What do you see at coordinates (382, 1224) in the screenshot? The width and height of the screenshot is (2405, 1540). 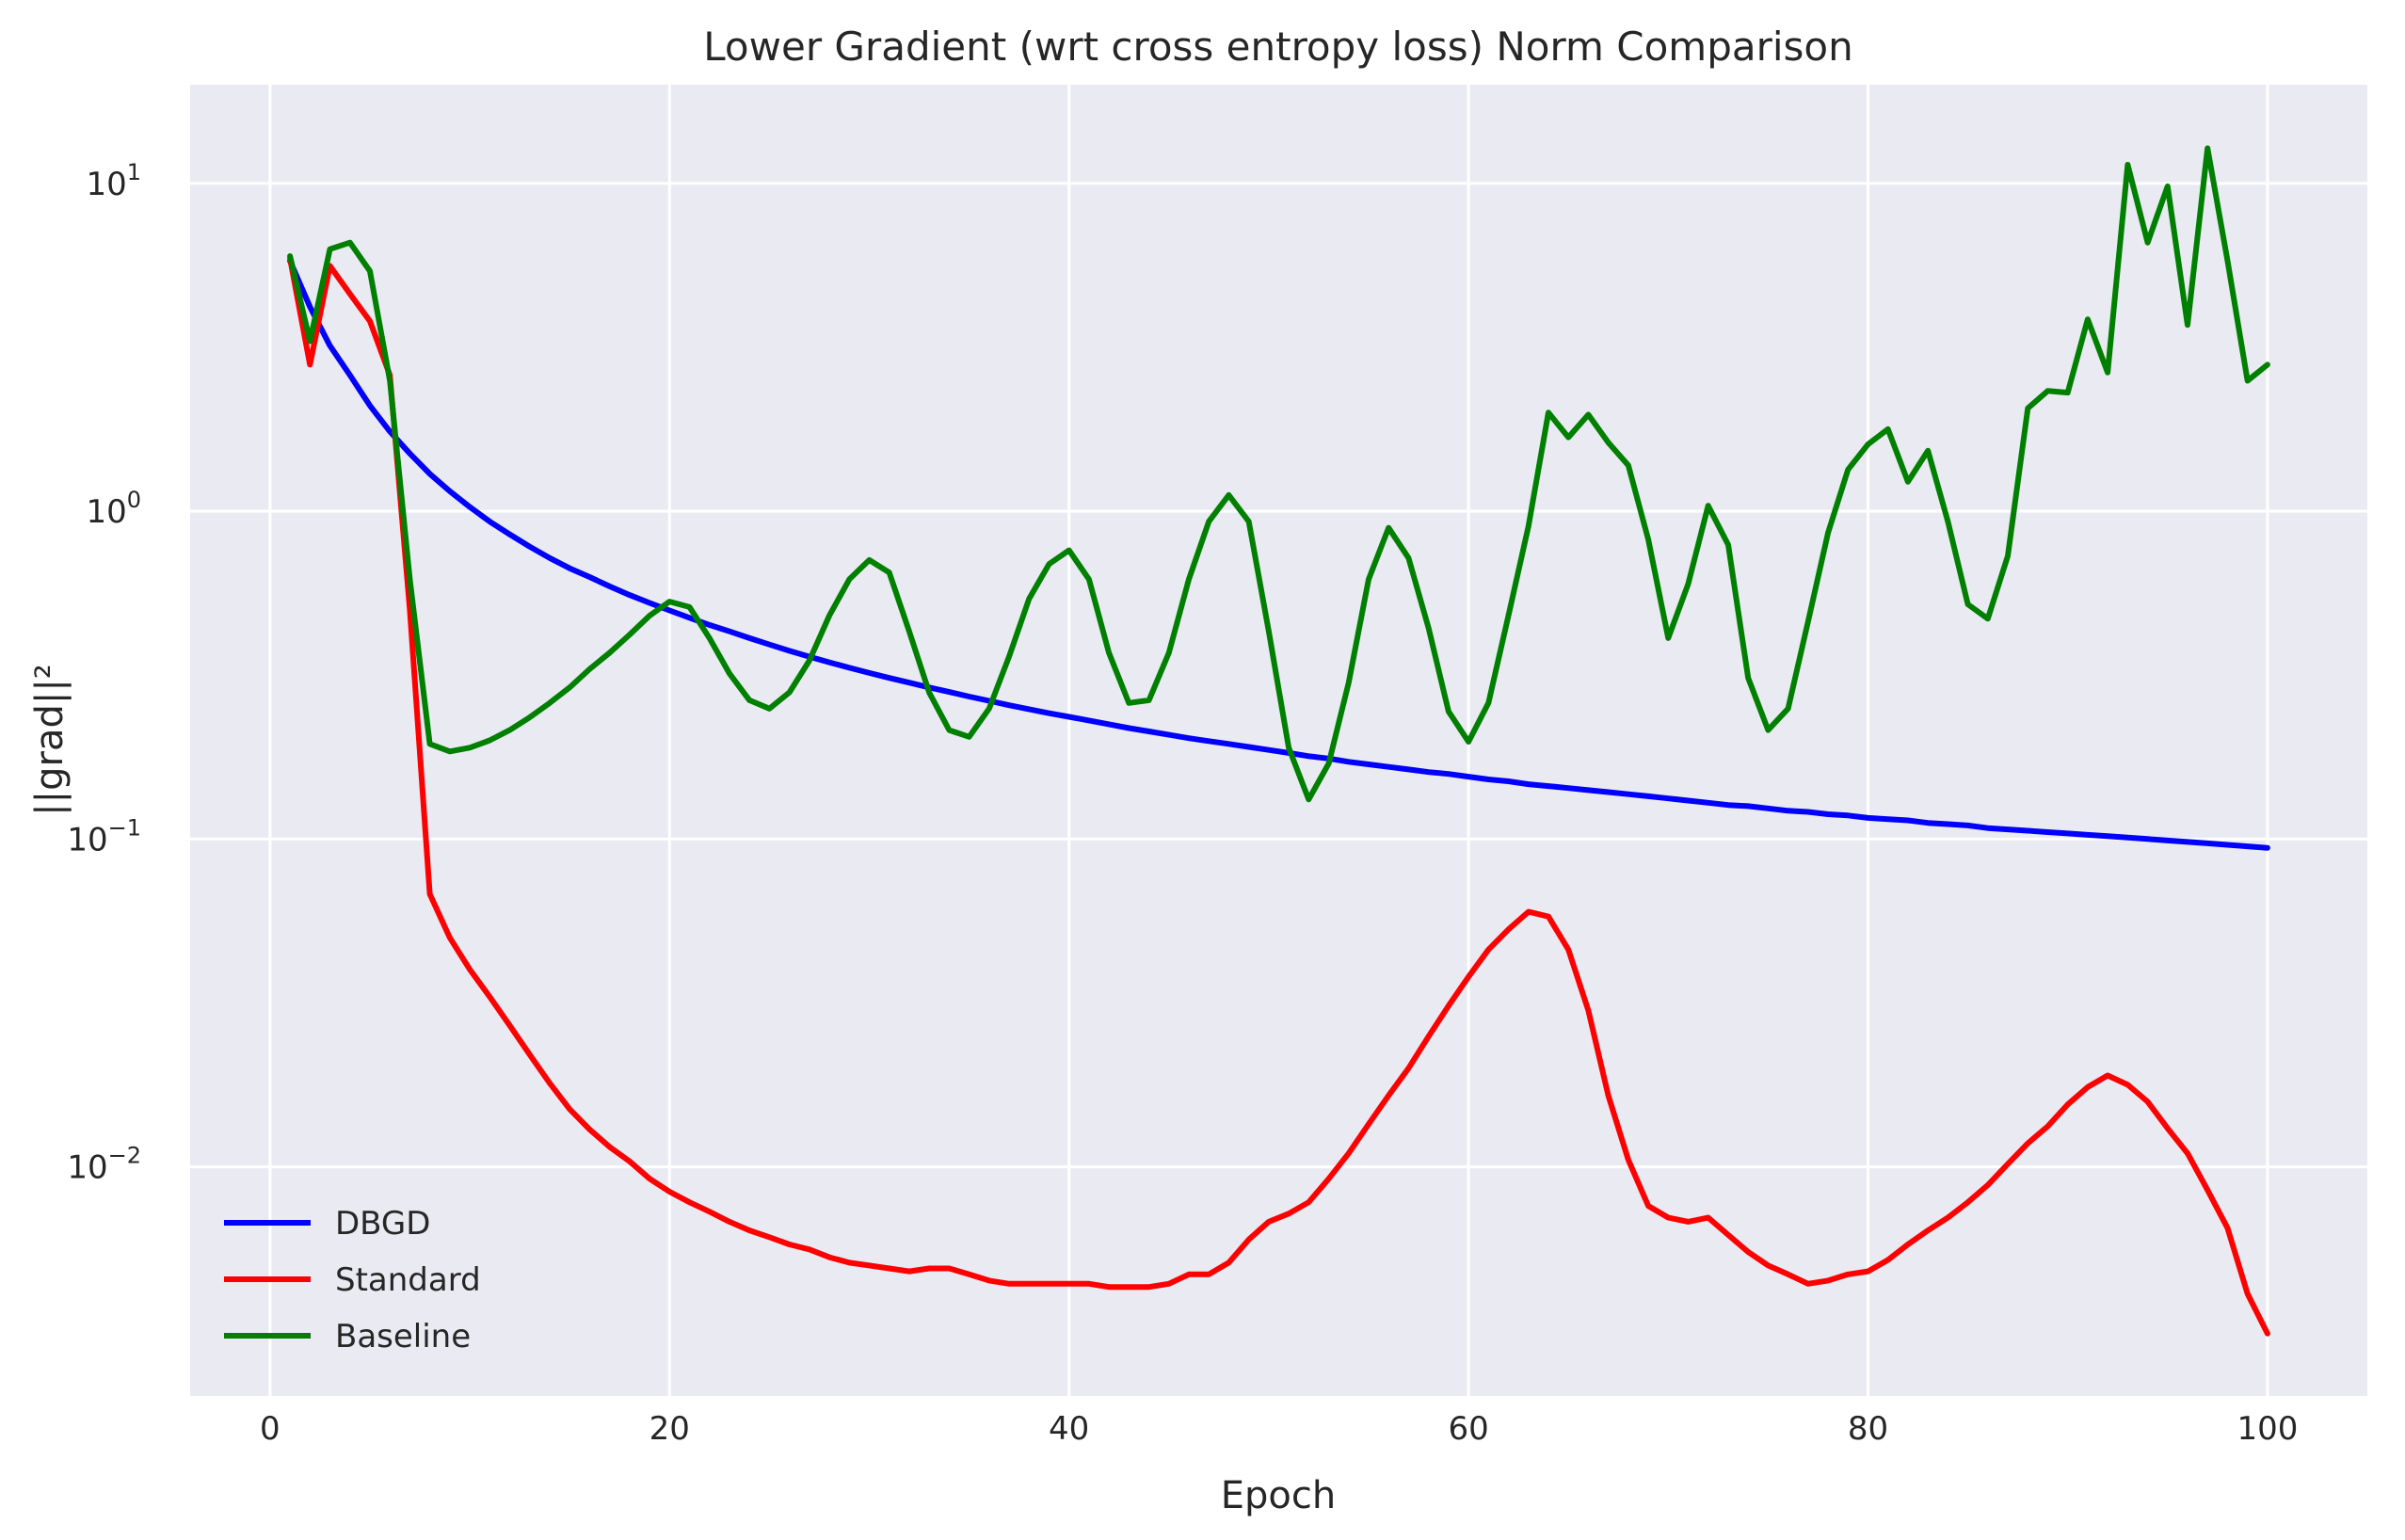 I see `legend-label: DBGD` at bounding box center [382, 1224].